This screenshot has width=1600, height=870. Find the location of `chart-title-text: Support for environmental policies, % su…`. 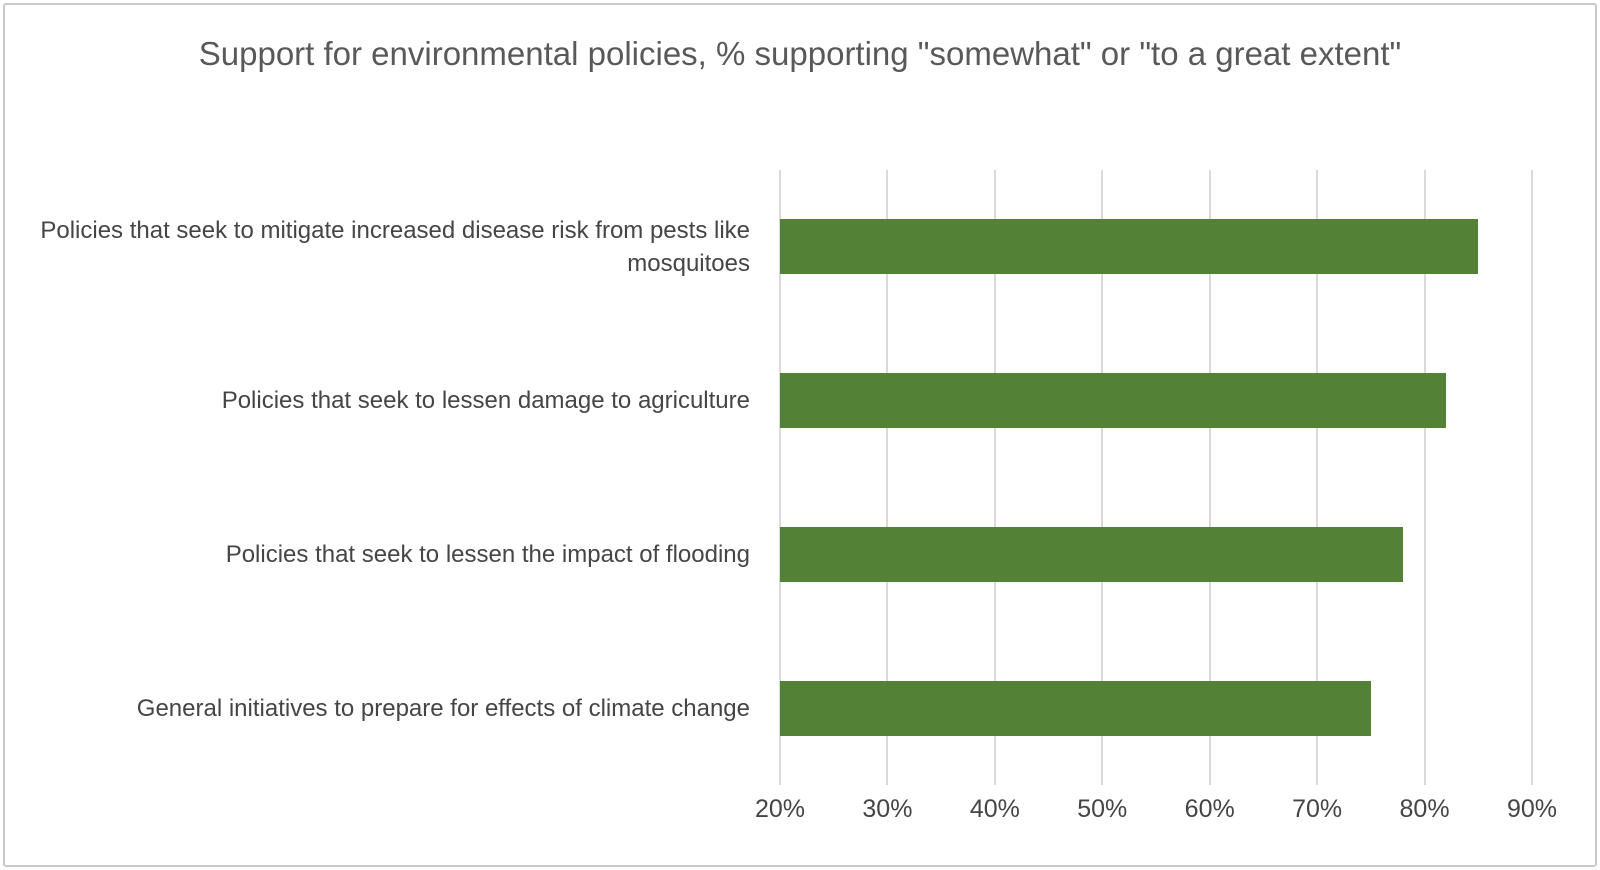

chart-title-text: Support for environmental policies, % su… is located at coordinates (800, 53).